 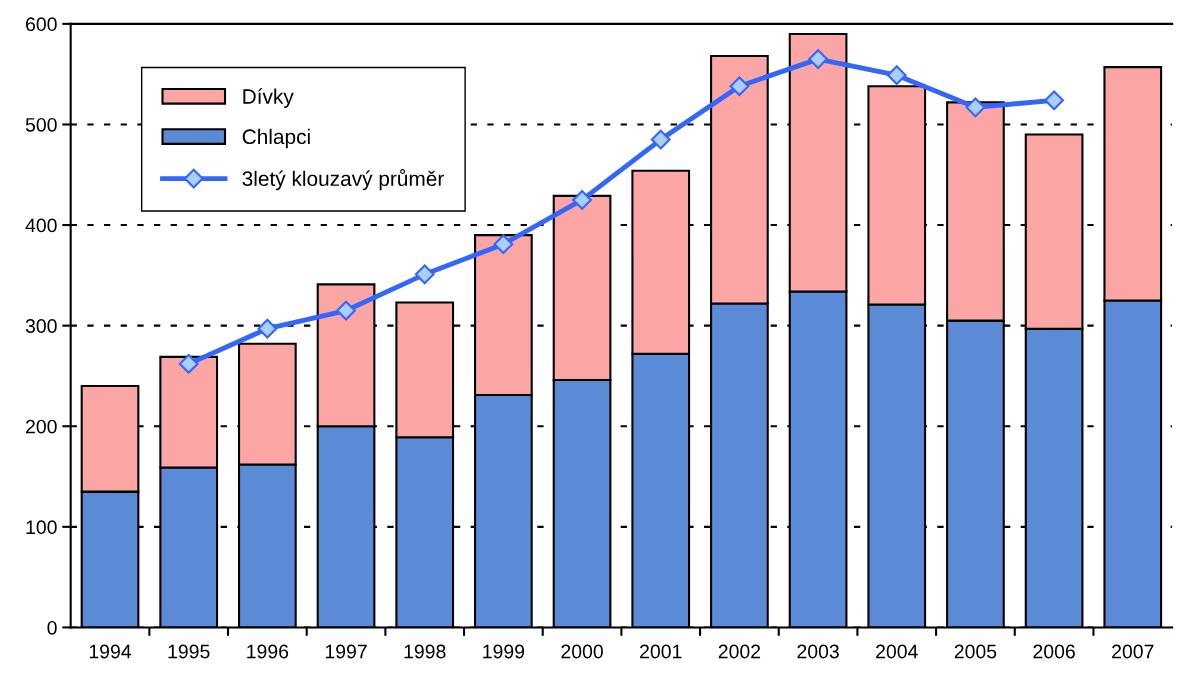 I want to click on x-tick-label: 2005, so click(x=975, y=651).